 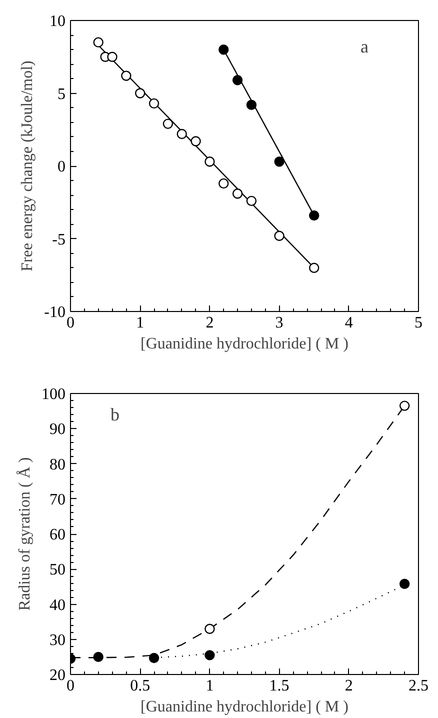 I want to click on annotation: b, so click(x=115, y=414).